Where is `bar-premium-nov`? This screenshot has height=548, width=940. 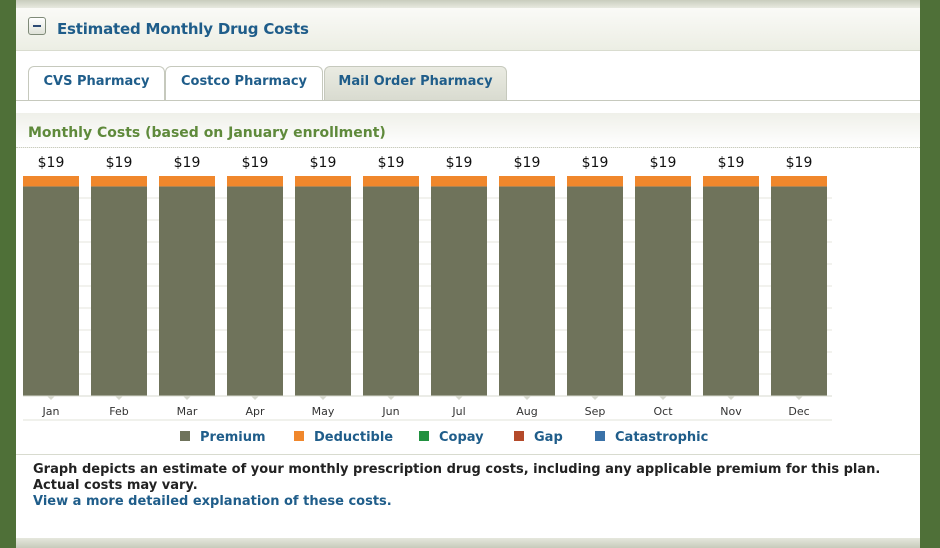
bar-premium-nov is located at coordinates (731, 291).